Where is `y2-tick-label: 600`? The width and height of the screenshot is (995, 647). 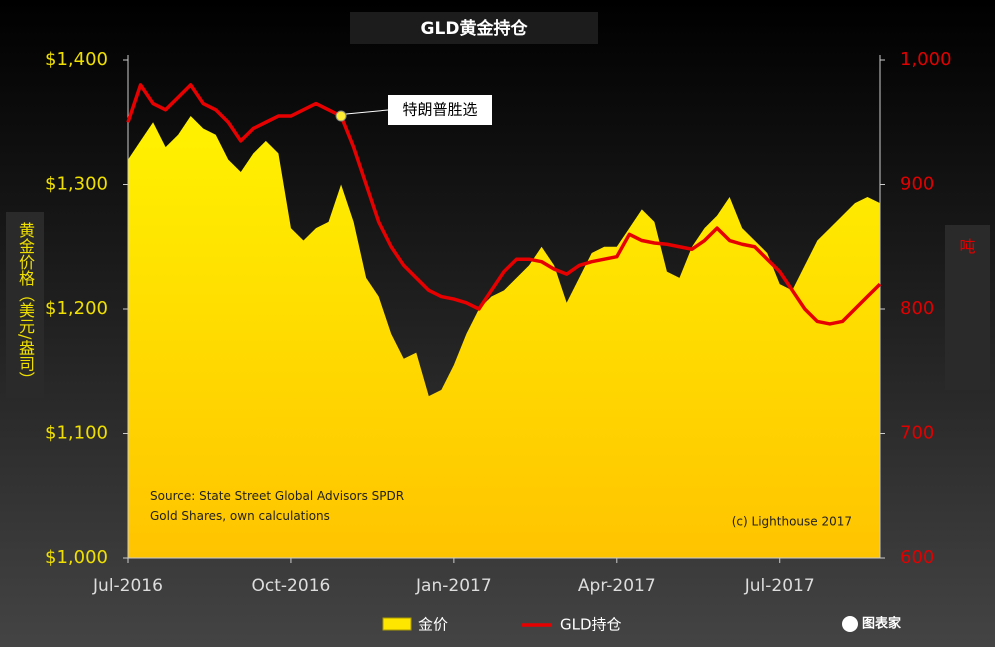
y2-tick-label: 600 is located at coordinates (917, 557).